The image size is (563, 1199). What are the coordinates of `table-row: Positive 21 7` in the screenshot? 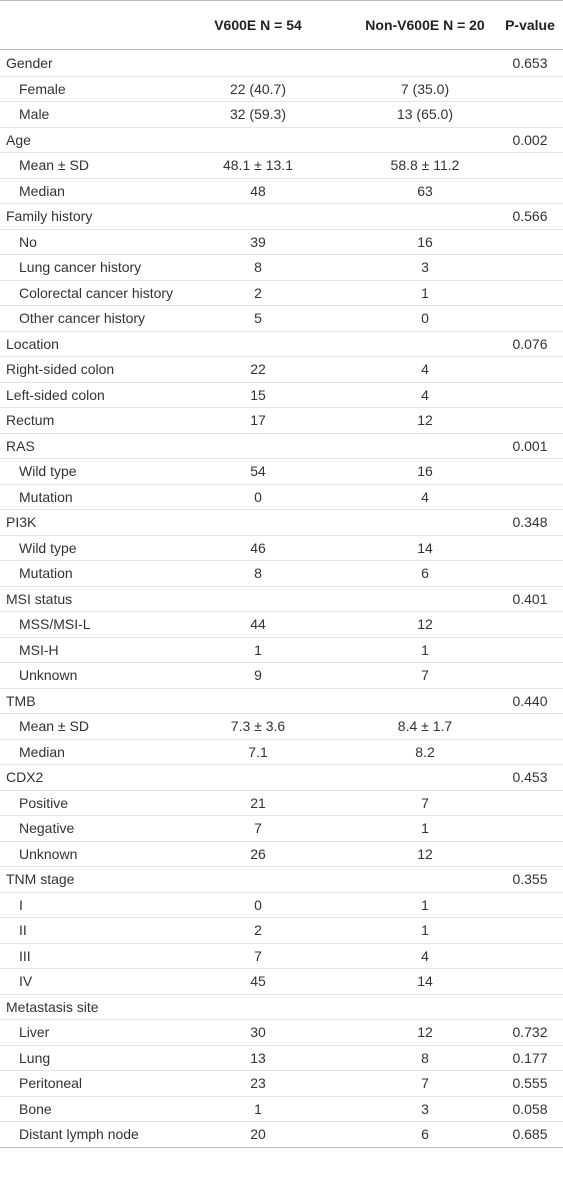 It's located at (281, 803).